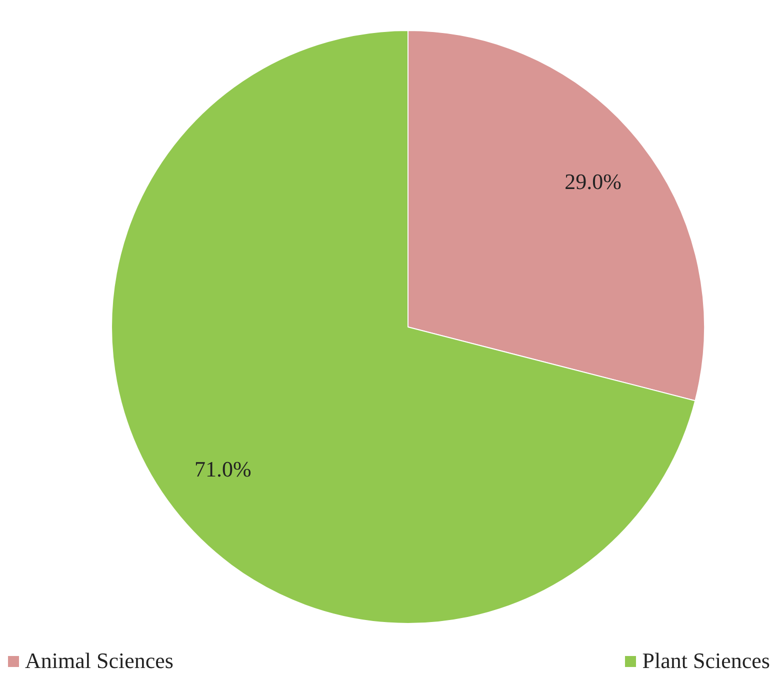 This screenshot has width=778, height=677. What do you see at coordinates (706, 661) in the screenshot?
I see `legend-label: Plant Sciences` at bounding box center [706, 661].